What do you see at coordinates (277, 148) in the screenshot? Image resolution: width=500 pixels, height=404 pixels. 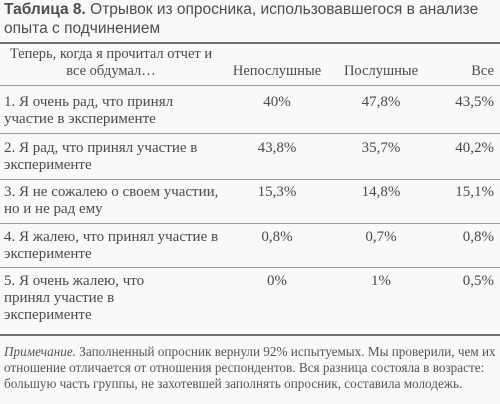 I see `row-2-disobedient: 43,8%` at bounding box center [277, 148].